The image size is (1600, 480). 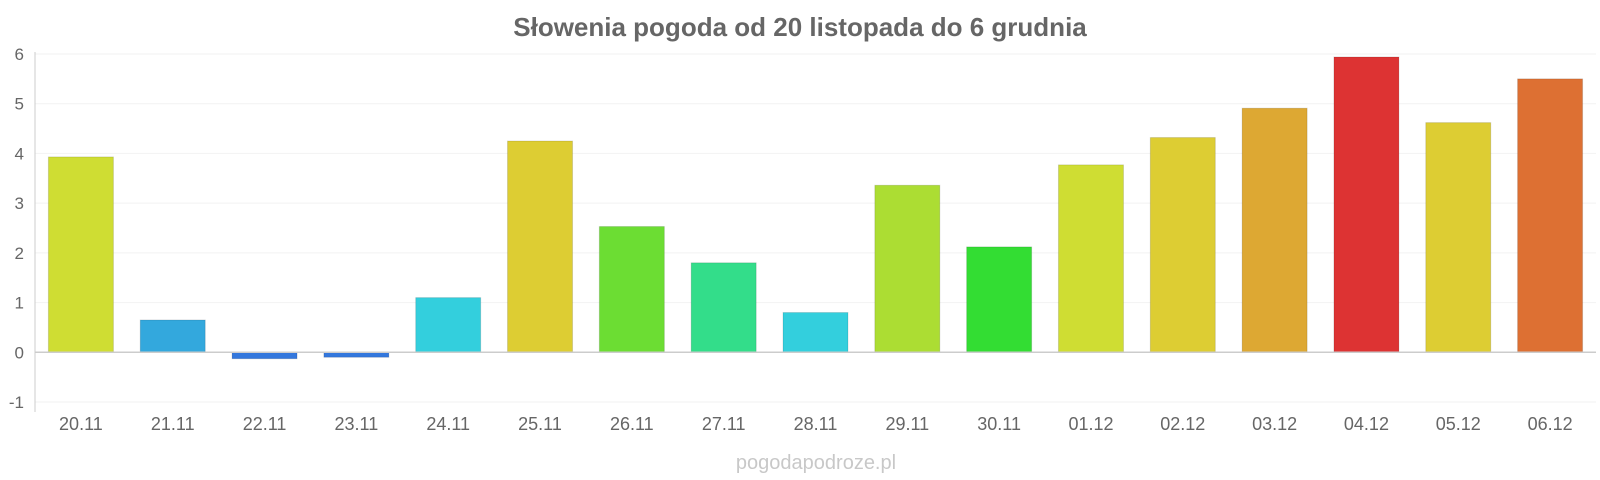 What do you see at coordinates (19, 253) in the screenshot?
I see `y-tick-label: 2` at bounding box center [19, 253].